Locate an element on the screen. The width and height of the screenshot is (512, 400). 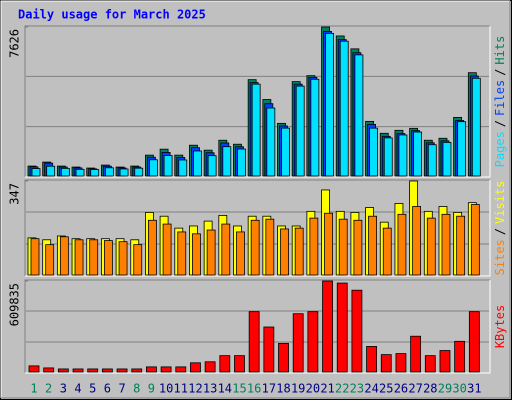
x-tick-label: 27 is located at coordinates (415, 389).